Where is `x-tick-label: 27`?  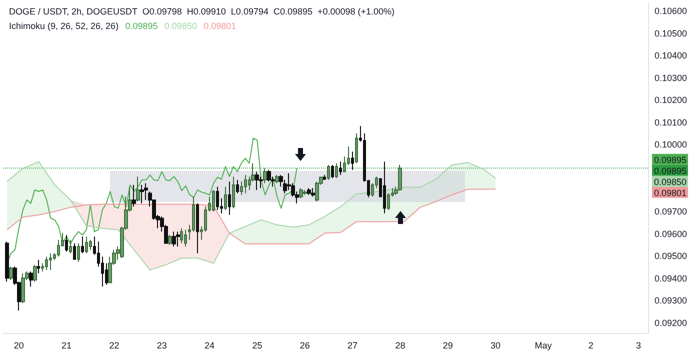
x-tick-label: 27 is located at coordinates (353, 345).